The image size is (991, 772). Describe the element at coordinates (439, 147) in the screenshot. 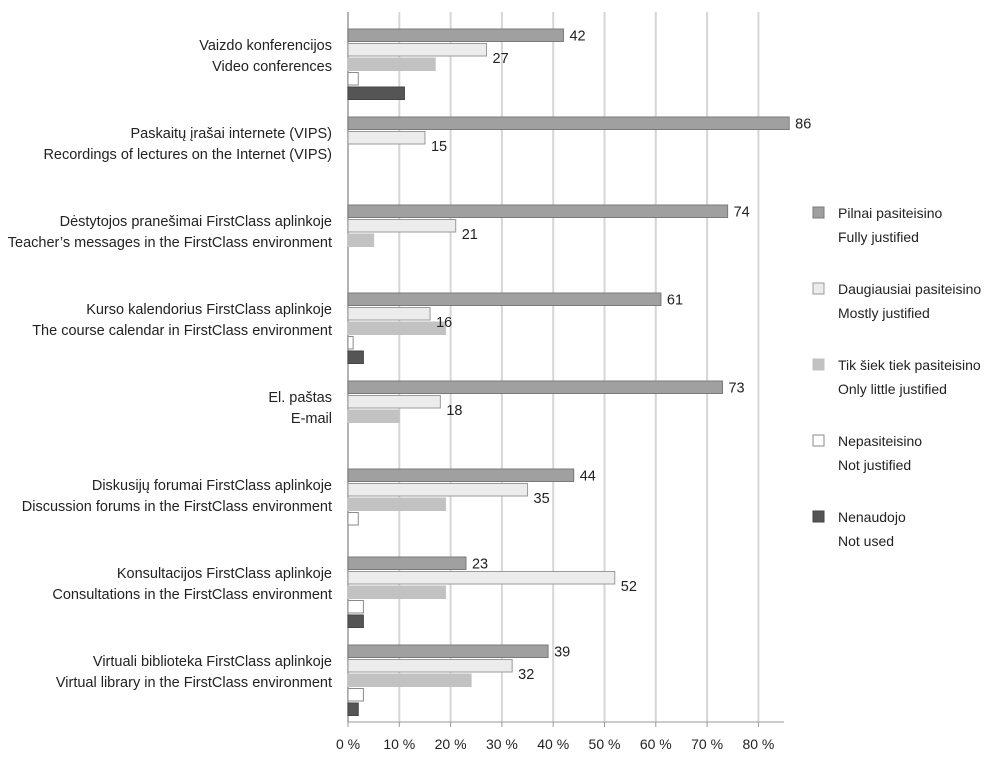

I see `data-label: 15` at that location.